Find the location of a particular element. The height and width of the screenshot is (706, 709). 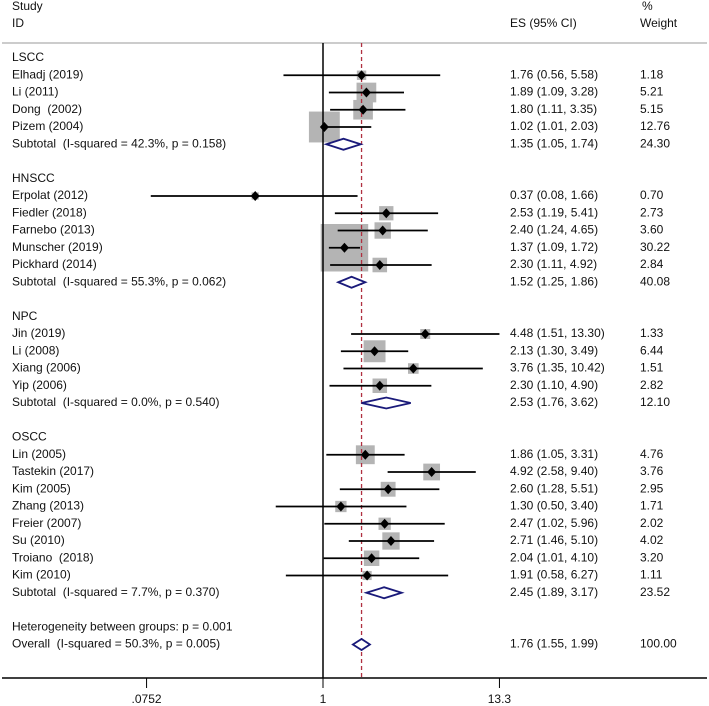

study-es-ci: 1.89 (1.09, 3.28) is located at coordinates (554, 92).